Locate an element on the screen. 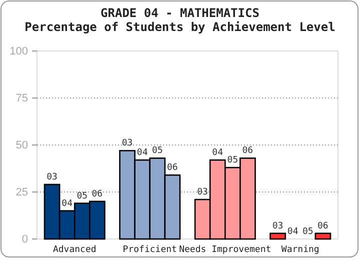 This screenshot has width=360, height=260. y-tick-label: 50 is located at coordinates (22, 146).